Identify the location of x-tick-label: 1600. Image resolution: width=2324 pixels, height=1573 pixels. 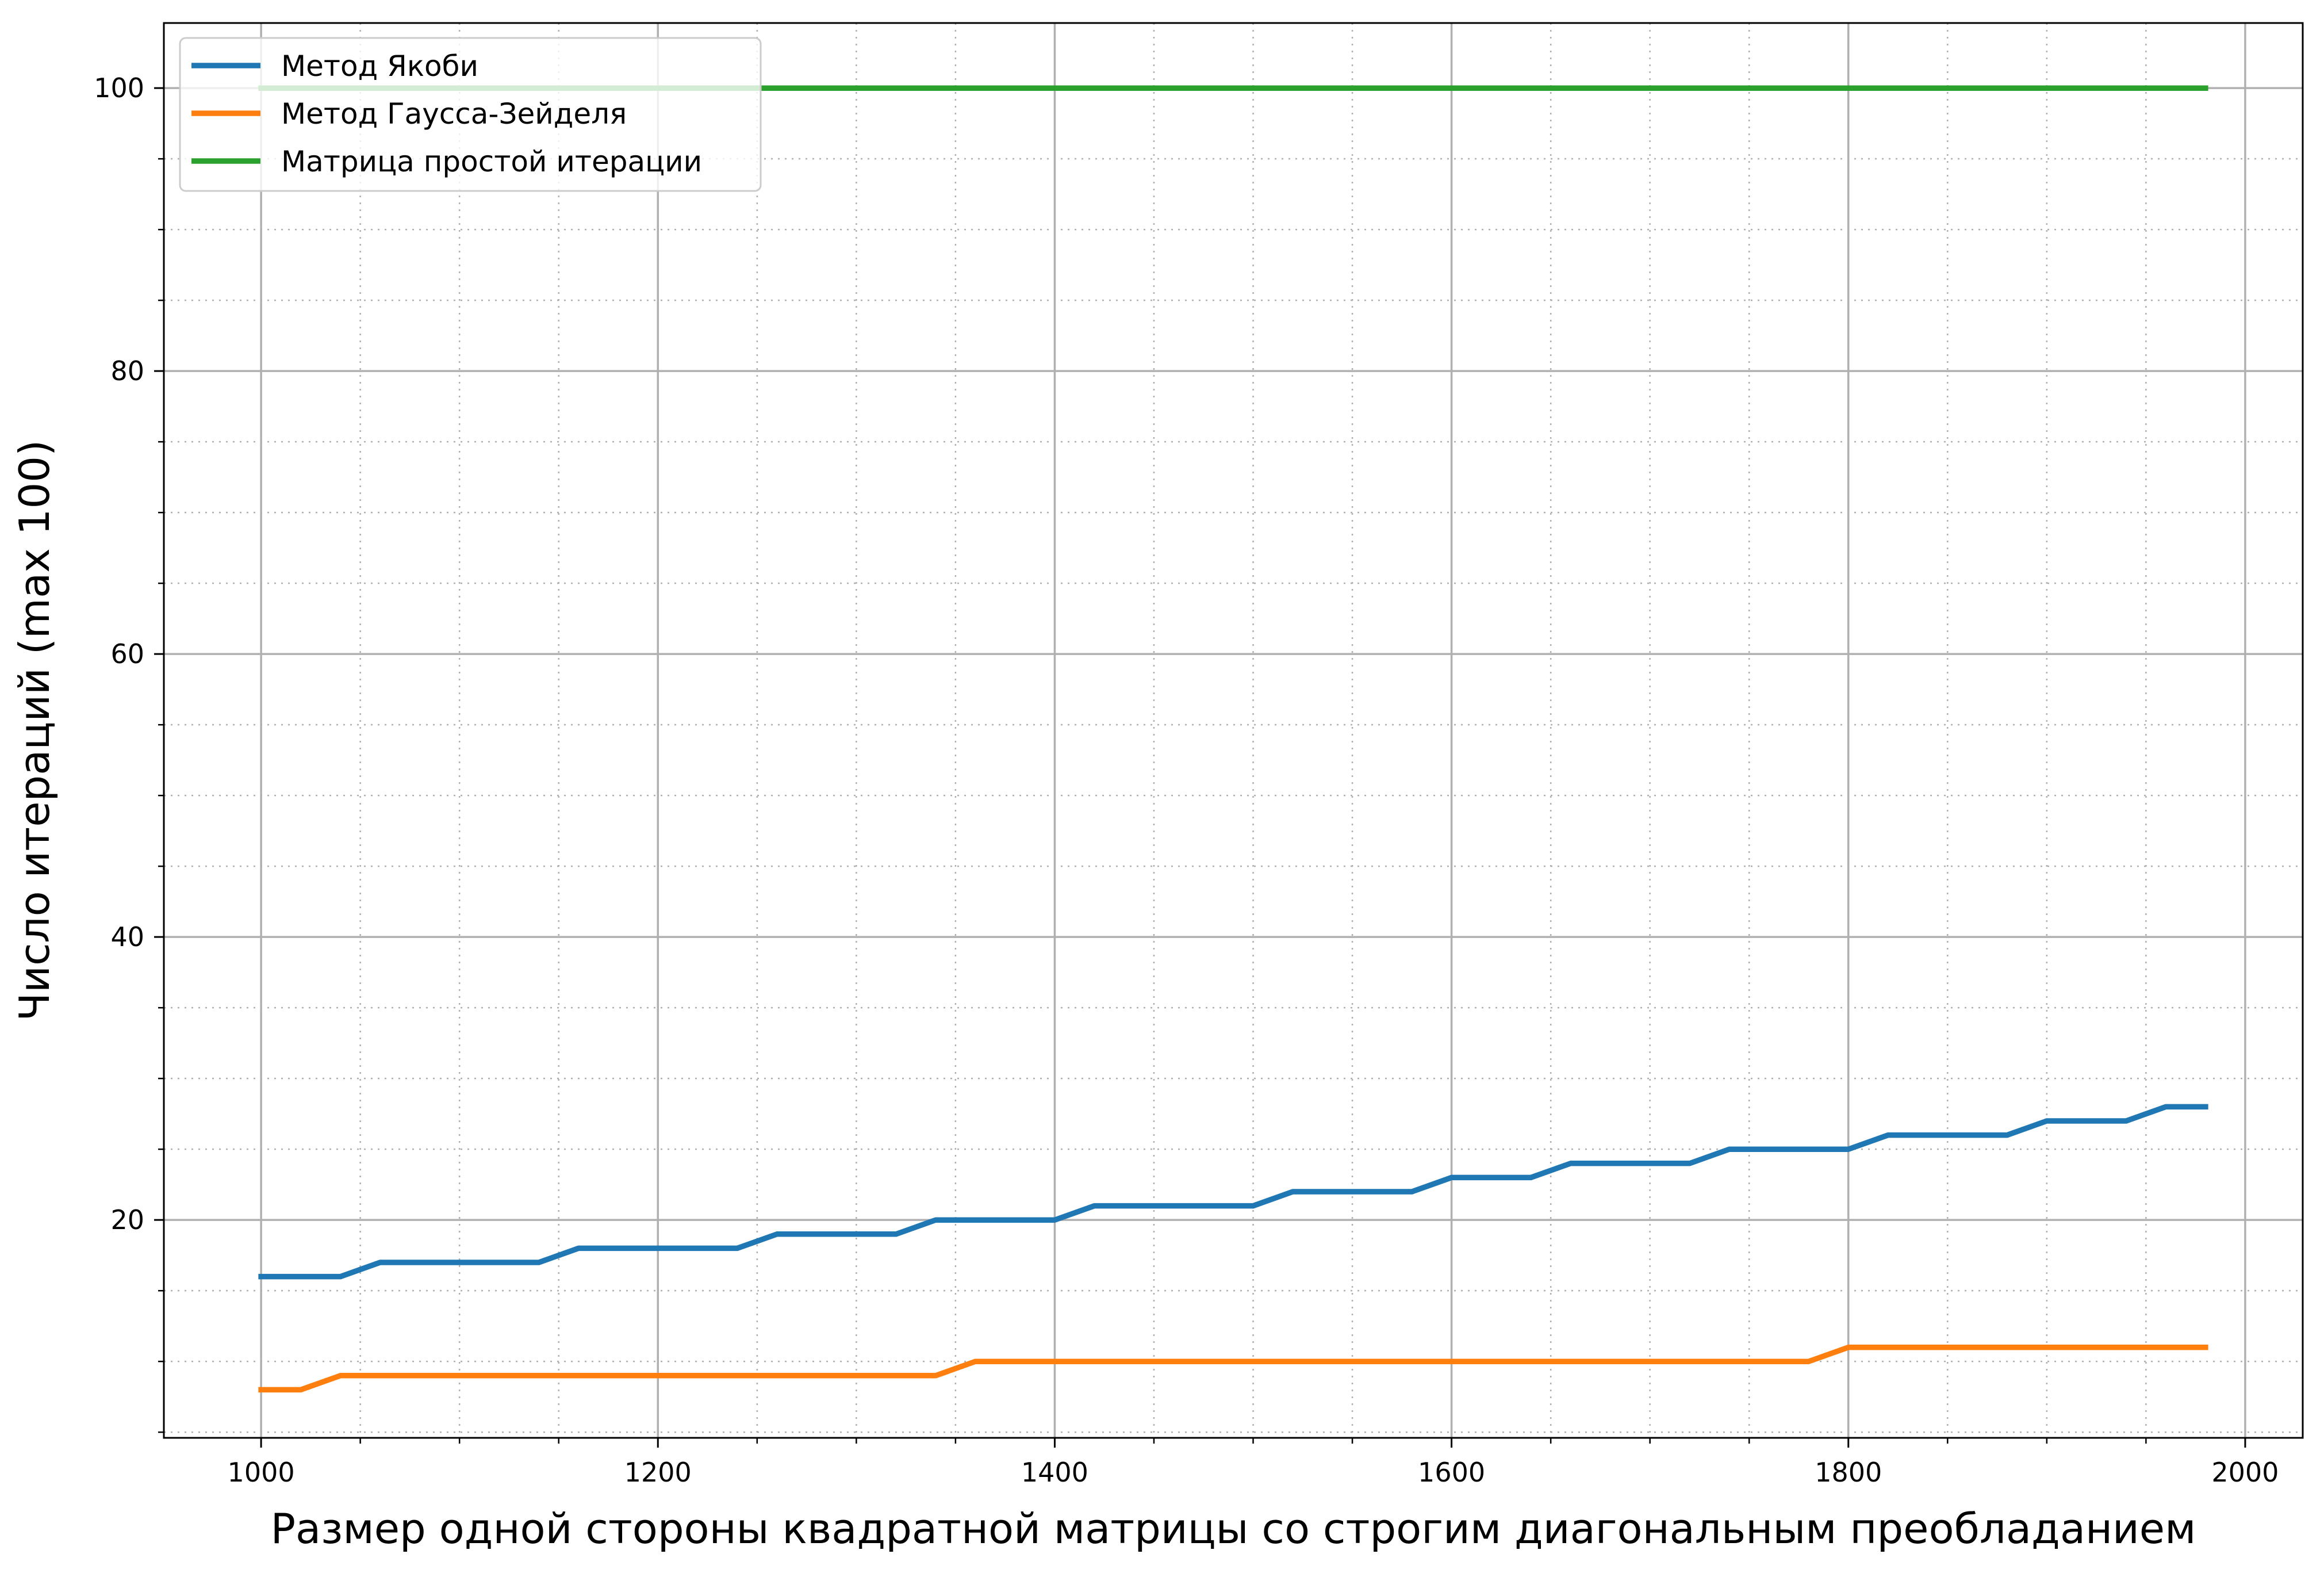
(1452, 1472).